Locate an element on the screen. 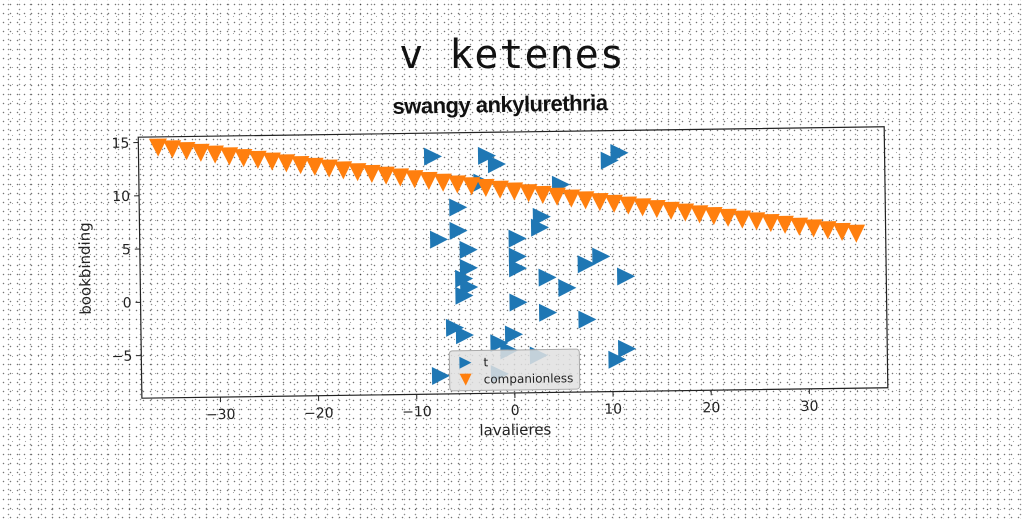  y-tick-label: 0 is located at coordinates (127, 303).